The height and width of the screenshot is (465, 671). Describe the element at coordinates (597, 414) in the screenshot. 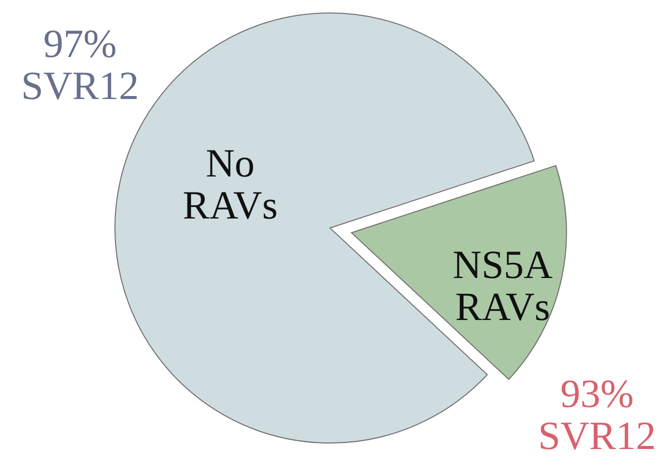

I see `text: 93% SVR12` at that location.